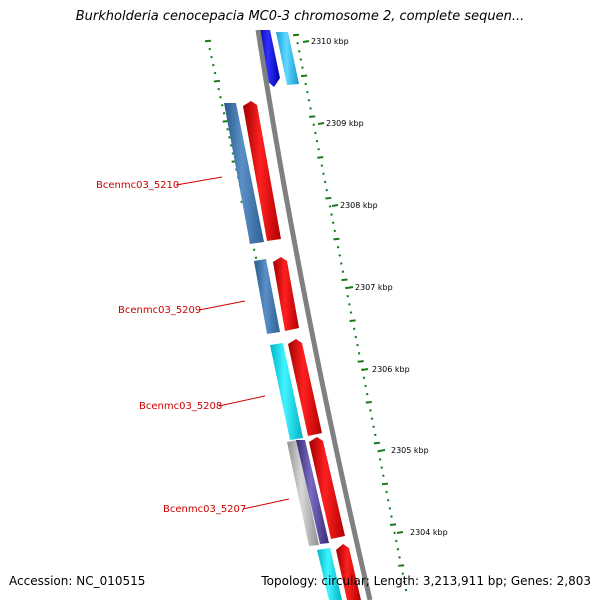 The height and width of the screenshot is (600, 600). I want to click on kbp-label-2306: 2306 kbp, so click(391, 369).